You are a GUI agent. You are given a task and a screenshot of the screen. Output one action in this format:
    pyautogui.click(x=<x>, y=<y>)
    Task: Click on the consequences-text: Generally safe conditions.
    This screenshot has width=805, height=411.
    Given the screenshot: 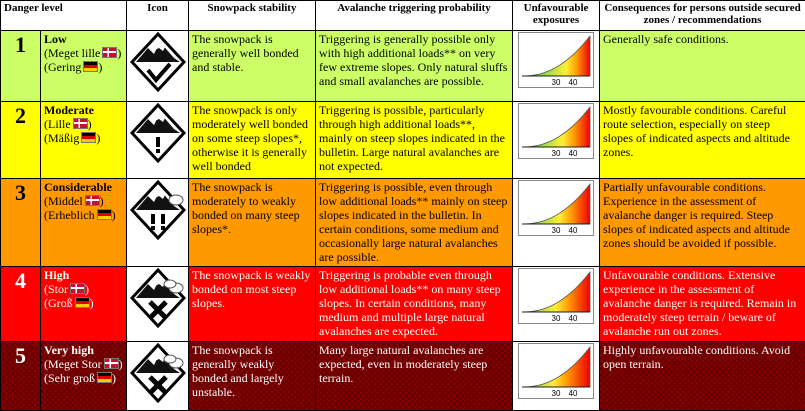 What is the action you would take?
    pyautogui.click(x=702, y=66)
    